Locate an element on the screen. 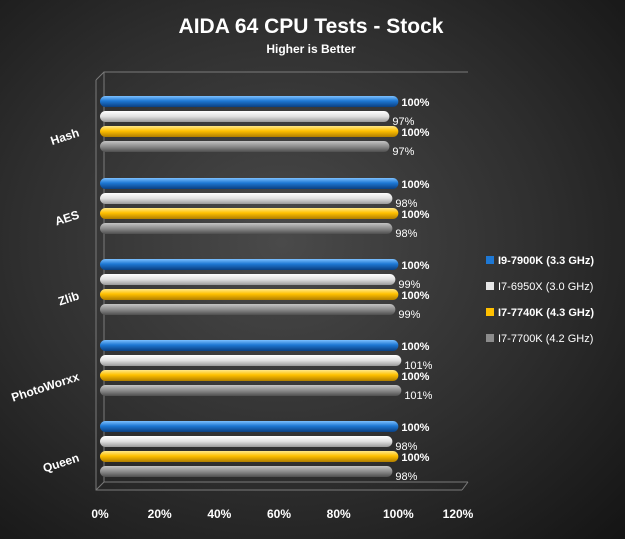  legend-label-series-2: I7-6950X (3.0 GHz) is located at coordinates (545, 287).